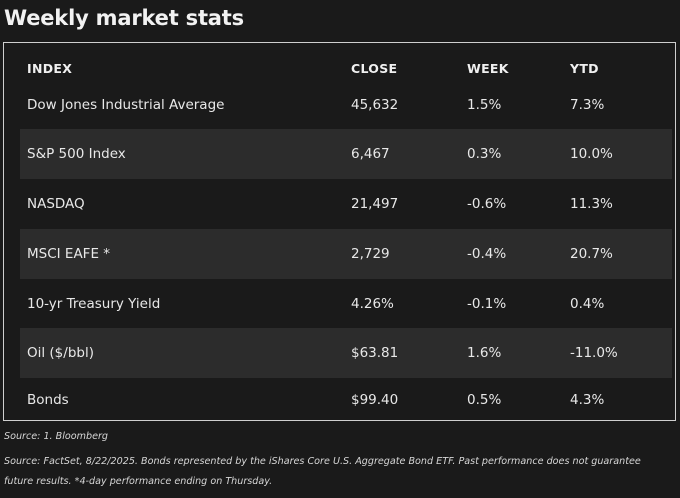  Describe the element at coordinates (370, 154) in the screenshot. I see `close-value: 6,467` at that location.